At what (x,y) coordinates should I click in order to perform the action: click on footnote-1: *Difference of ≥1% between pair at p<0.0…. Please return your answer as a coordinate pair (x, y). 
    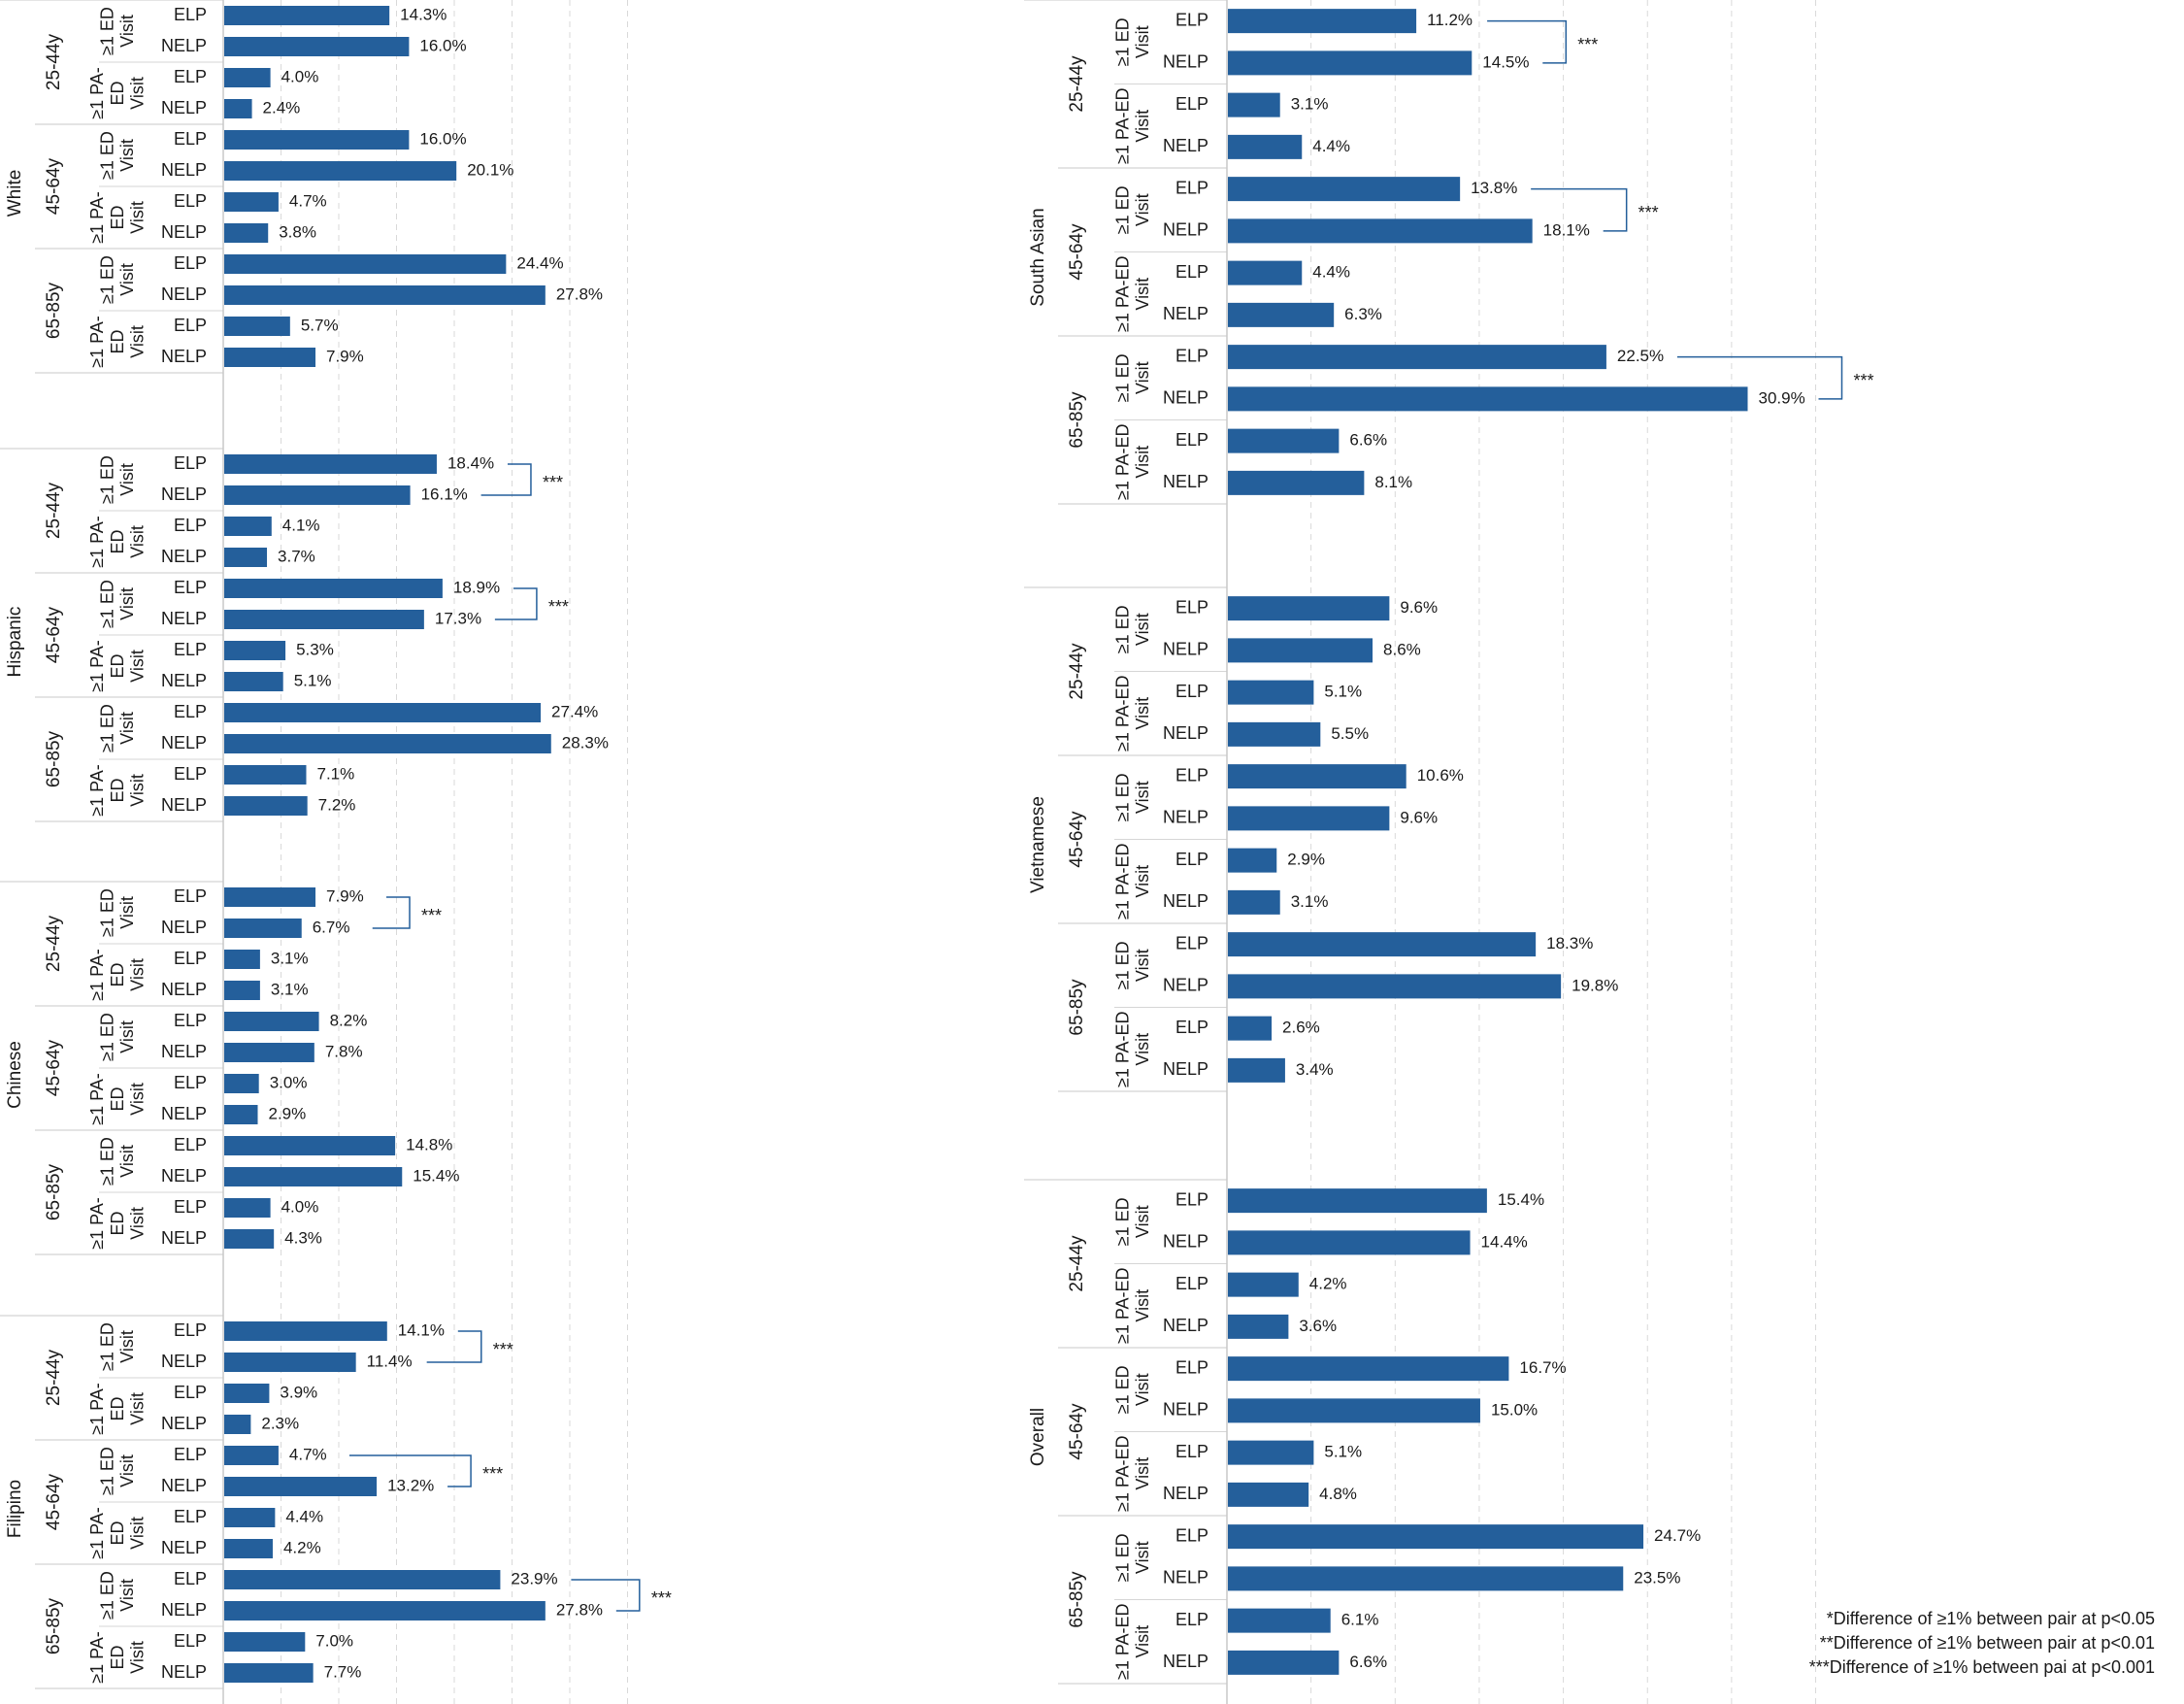
    Looking at the image, I should click on (1990, 1618).